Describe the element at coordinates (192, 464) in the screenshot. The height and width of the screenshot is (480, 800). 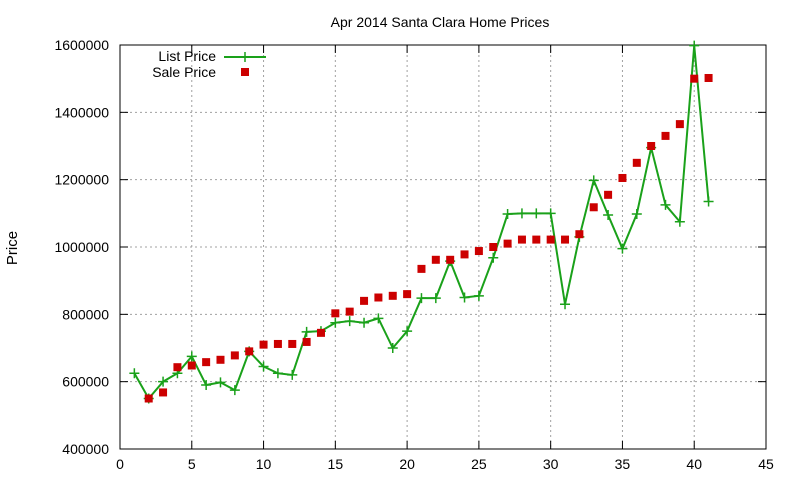
I see `x-tick-label: 5` at that location.